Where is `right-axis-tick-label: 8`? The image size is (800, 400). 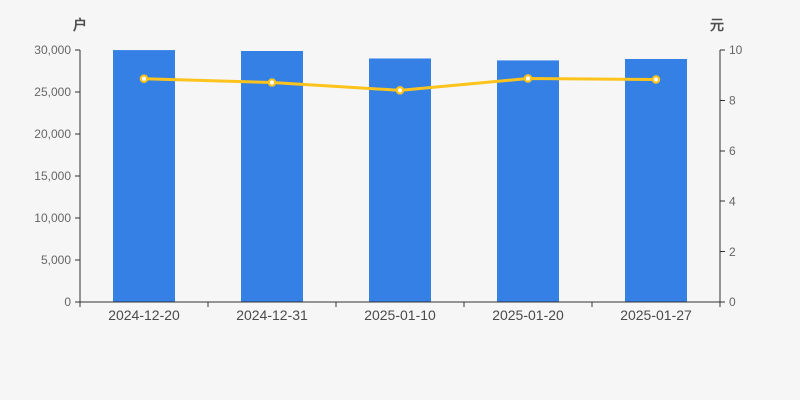
right-axis-tick-label: 8 is located at coordinates (732, 101).